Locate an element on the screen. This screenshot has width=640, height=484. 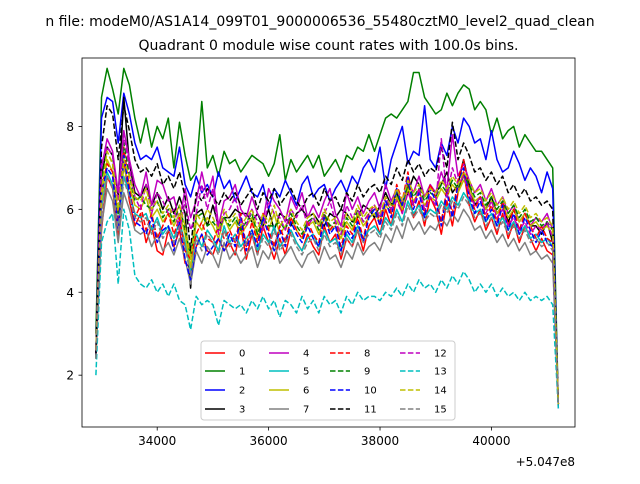
legend-label-0: 0 is located at coordinates (242, 354).